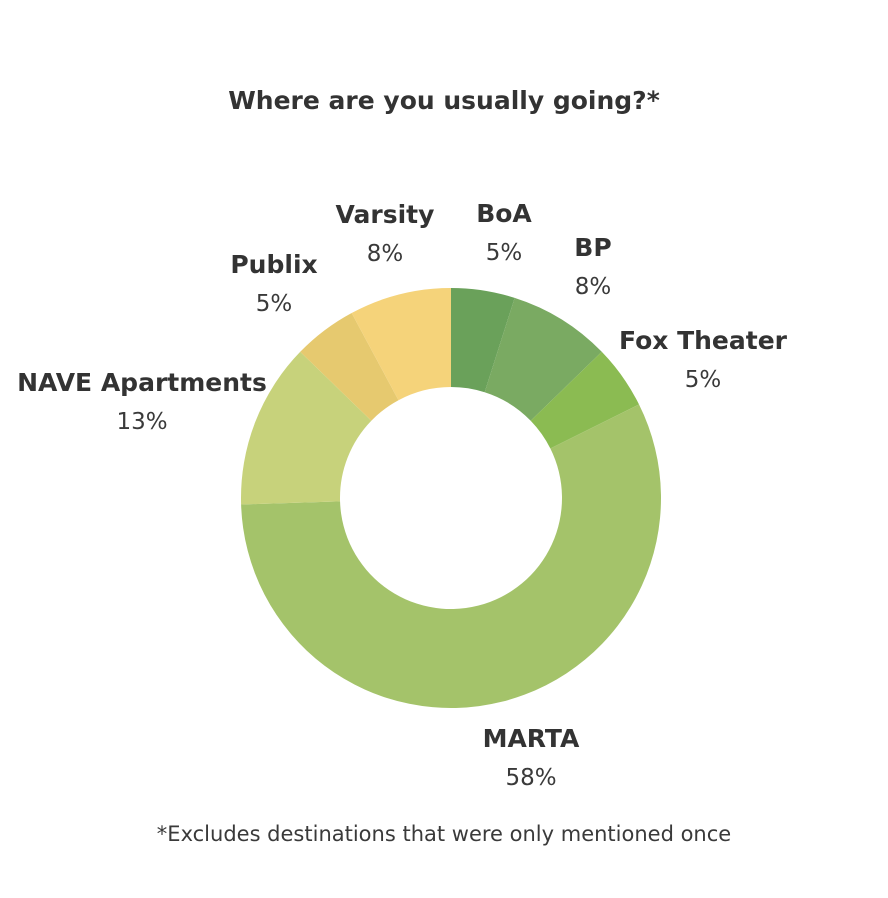  What do you see at coordinates (274, 304) in the screenshot?
I see `slice-value-publix: 5%` at bounding box center [274, 304].